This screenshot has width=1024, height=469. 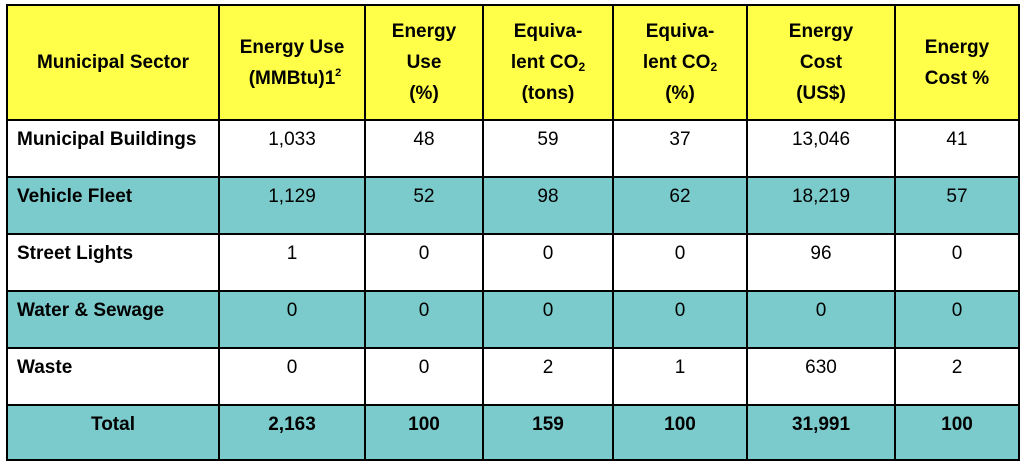 I want to click on cost-cell: 630, so click(x=821, y=376).